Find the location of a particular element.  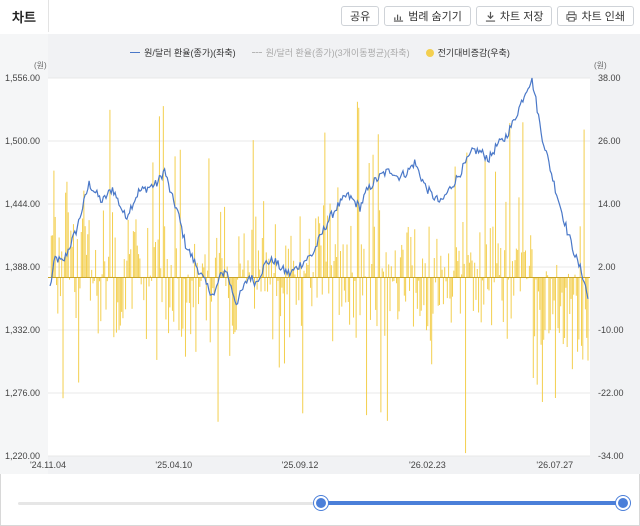

range-slider-right-handle is located at coordinates (623, 503).